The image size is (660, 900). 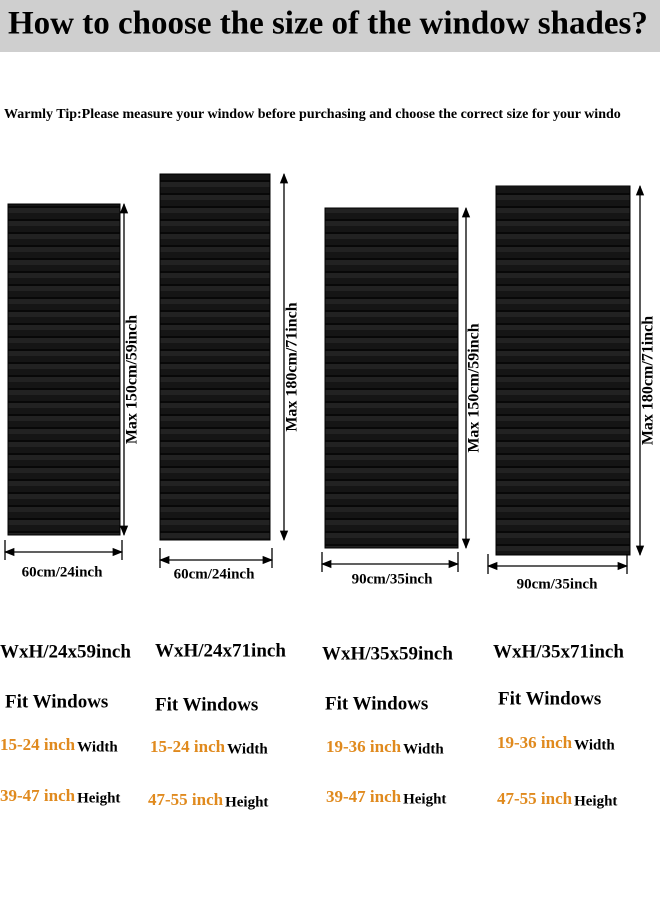 I want to click on size: WxH/35x71inch, so click(x=558, y=651).